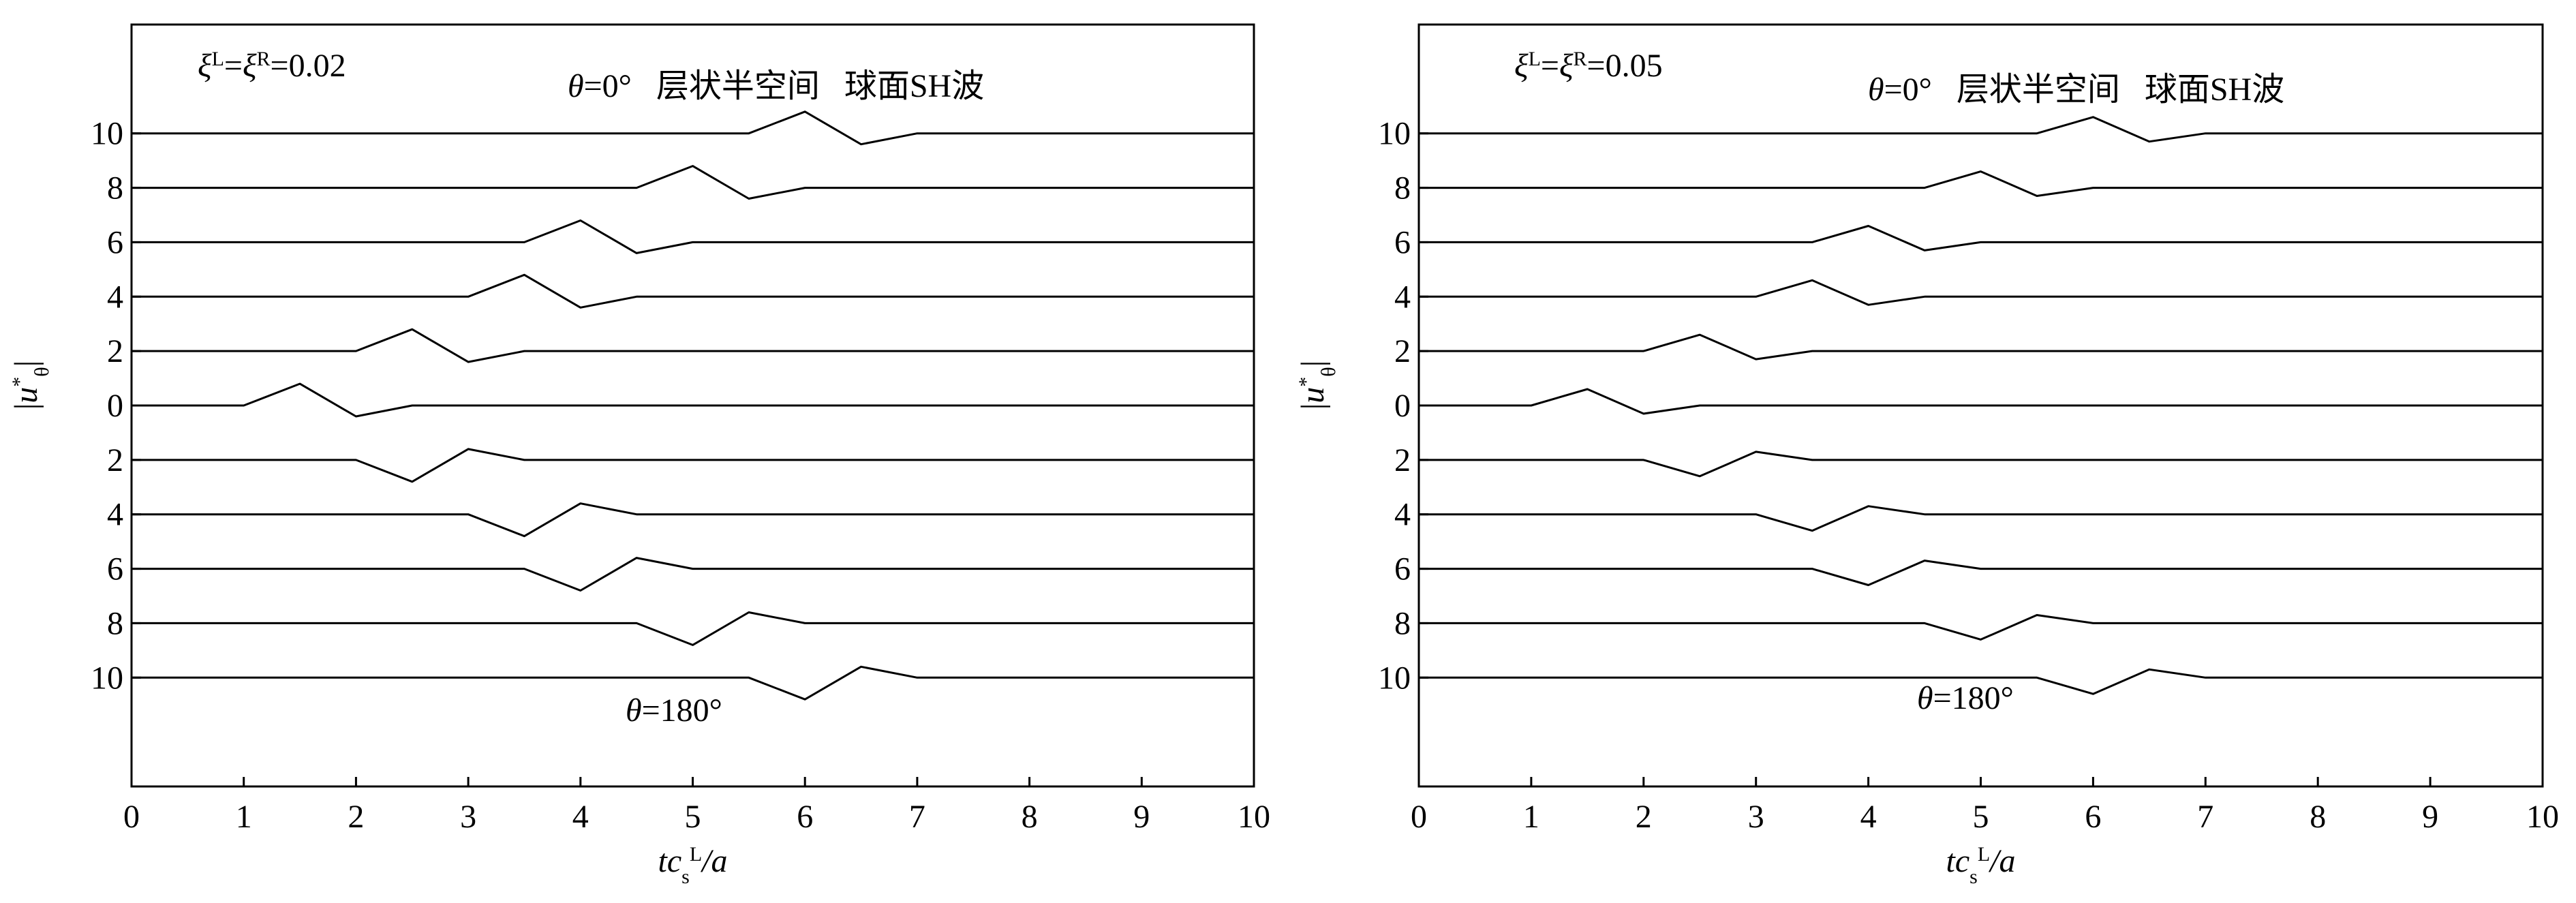  I want to click on x-tick-label: 2, so click(1644, 817).